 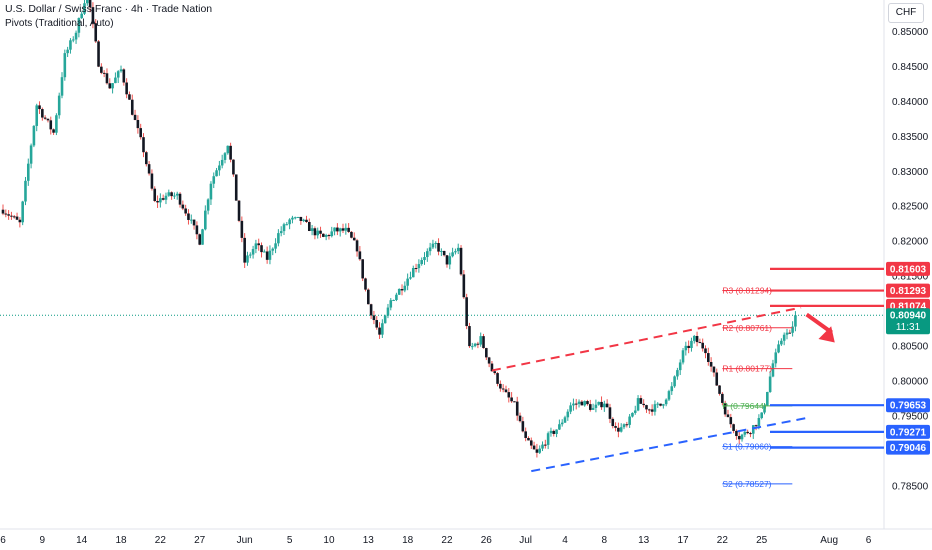 I want to click on price-tick-label: 0.84500, so click(x=910, y=67).